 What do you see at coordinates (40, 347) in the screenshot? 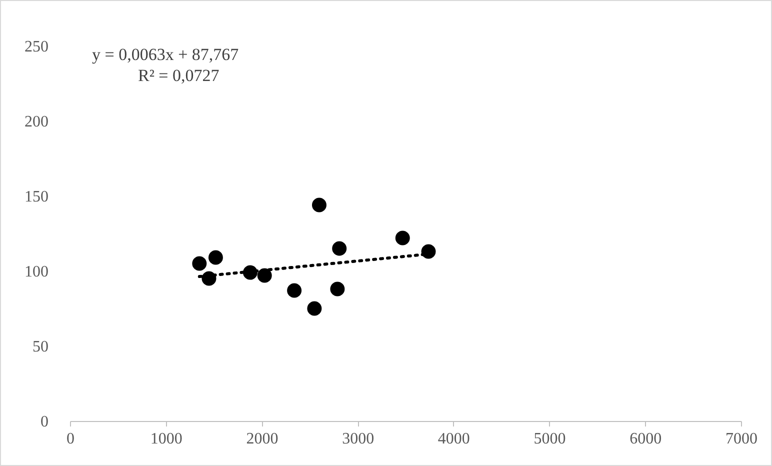
I see `y-tick-label: 50` at bounding box center [40, 347].